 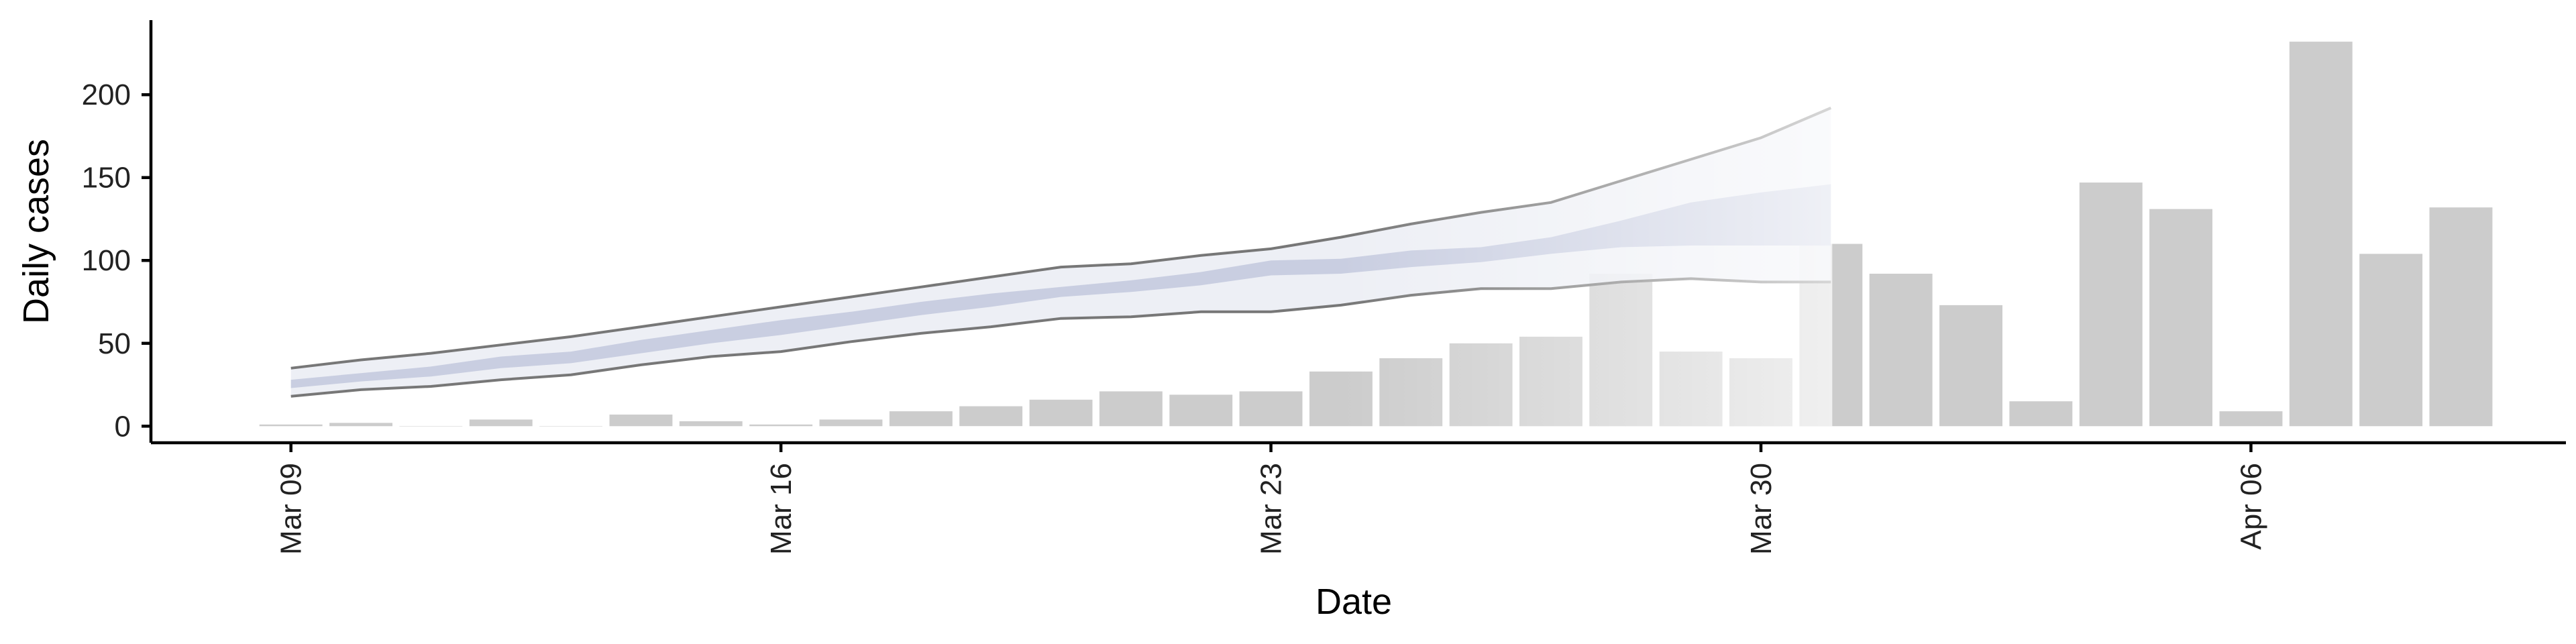 I want to click on x-tick-label-21: Mar 30, so click(x=1761, y=509).